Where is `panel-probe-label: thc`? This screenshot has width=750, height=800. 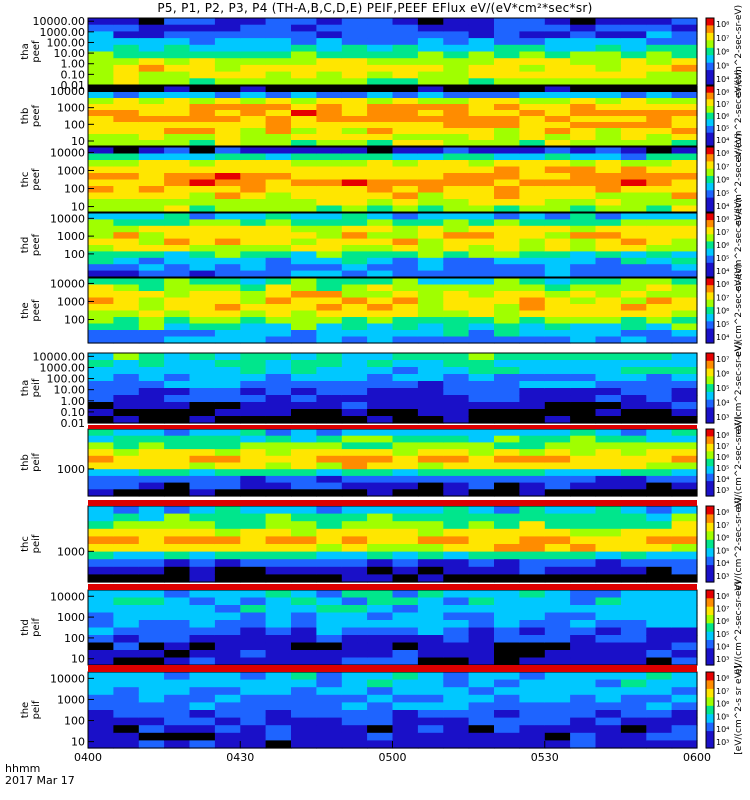 panel-probe-label: thc is located at coordinates (25, 180).